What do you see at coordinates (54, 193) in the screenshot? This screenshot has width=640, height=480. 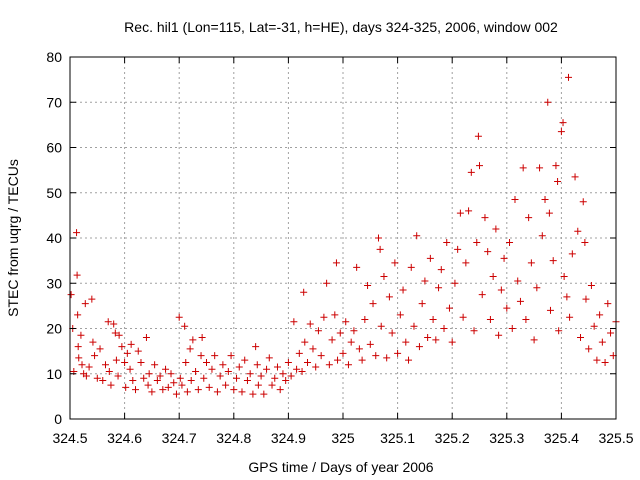 I see `y-tick-label: 50` at bounding box center [54, 193].